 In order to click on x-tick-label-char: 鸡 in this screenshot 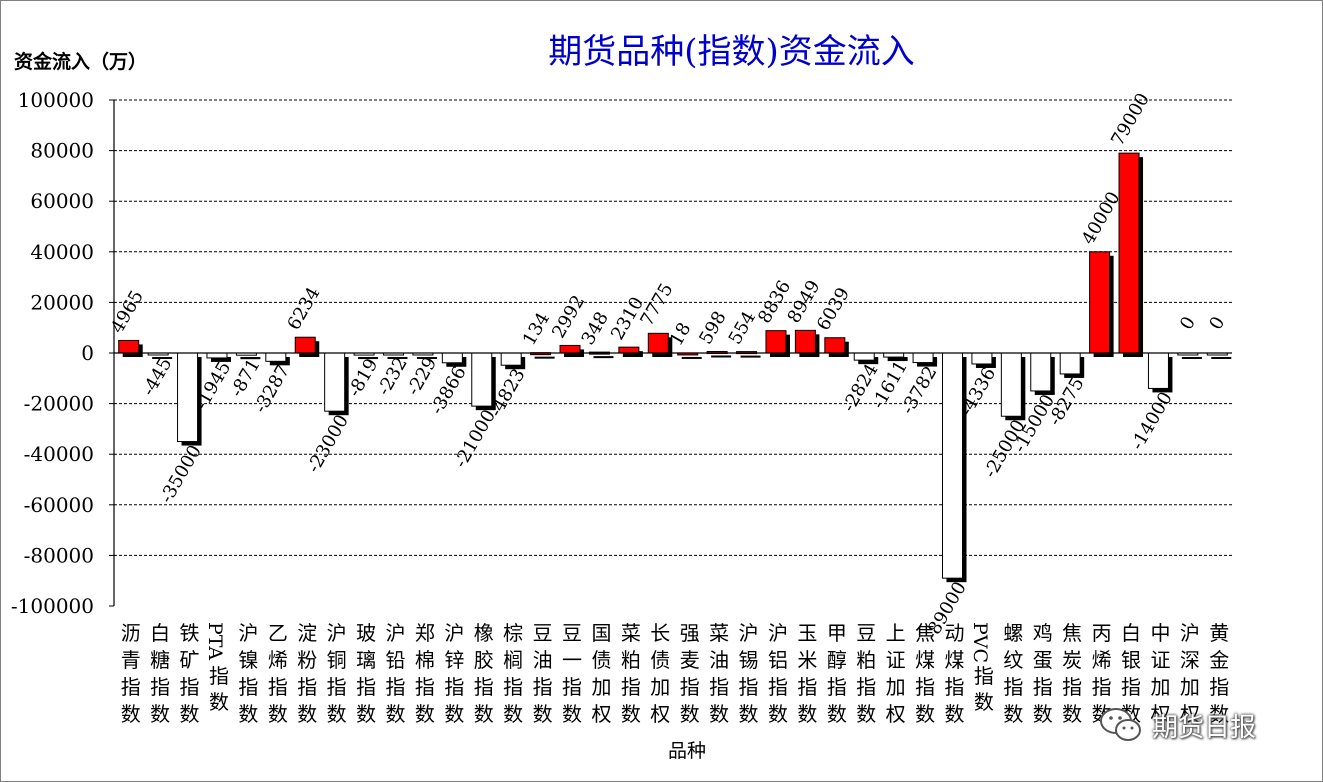, I will do `click(1043, 633)`.